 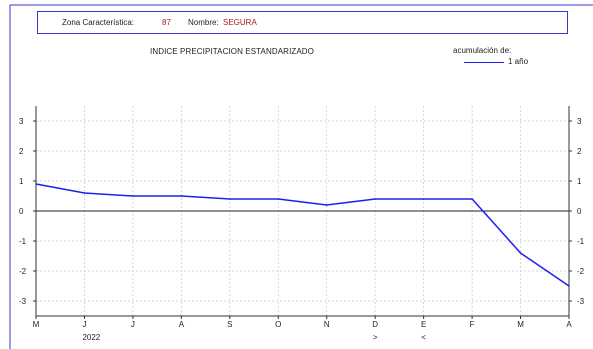 I want to click on y-tick-label-right: 3, so click(x=579, y=121).